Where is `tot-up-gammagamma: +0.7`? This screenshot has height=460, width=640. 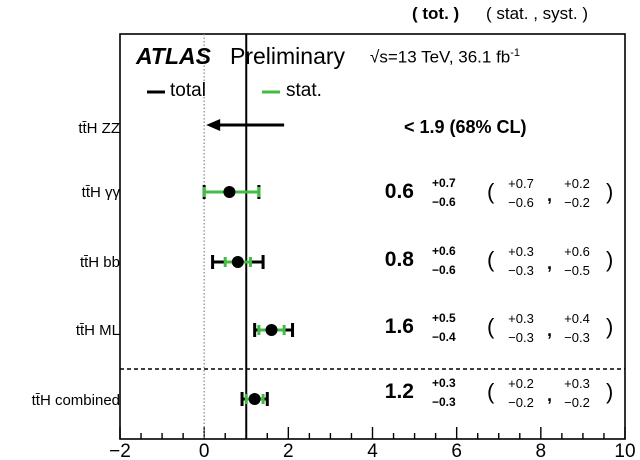 tot-up-gammagamma: +0.7 is located at coordinates (444, 183).